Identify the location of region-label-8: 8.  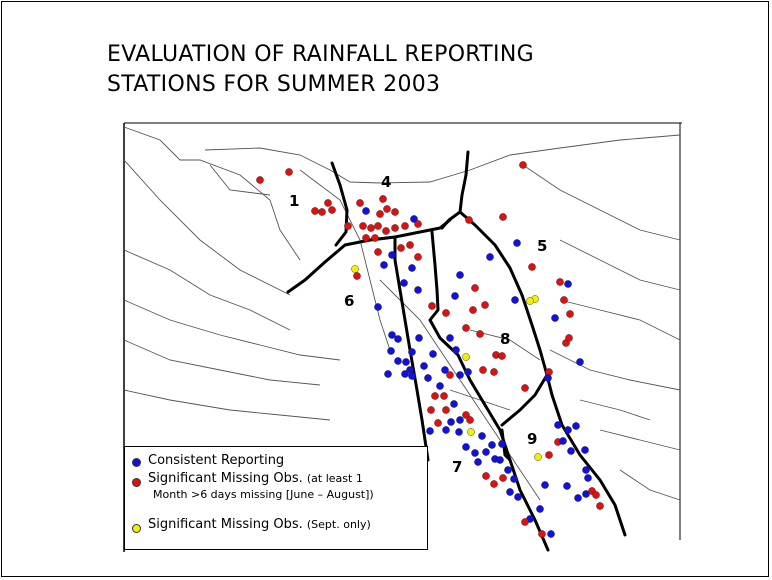
(505, 339).